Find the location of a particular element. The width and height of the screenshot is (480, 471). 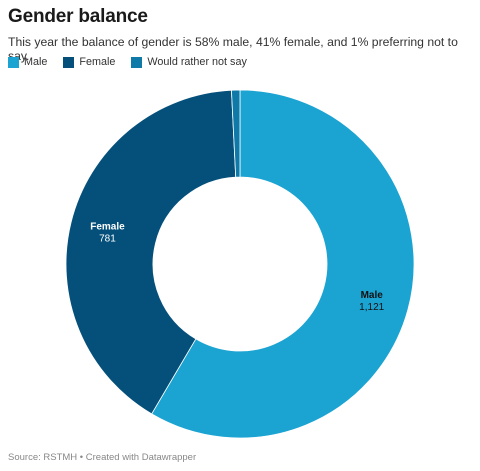

slice-value-male: 1,121 is located at coordinates (371, 307).